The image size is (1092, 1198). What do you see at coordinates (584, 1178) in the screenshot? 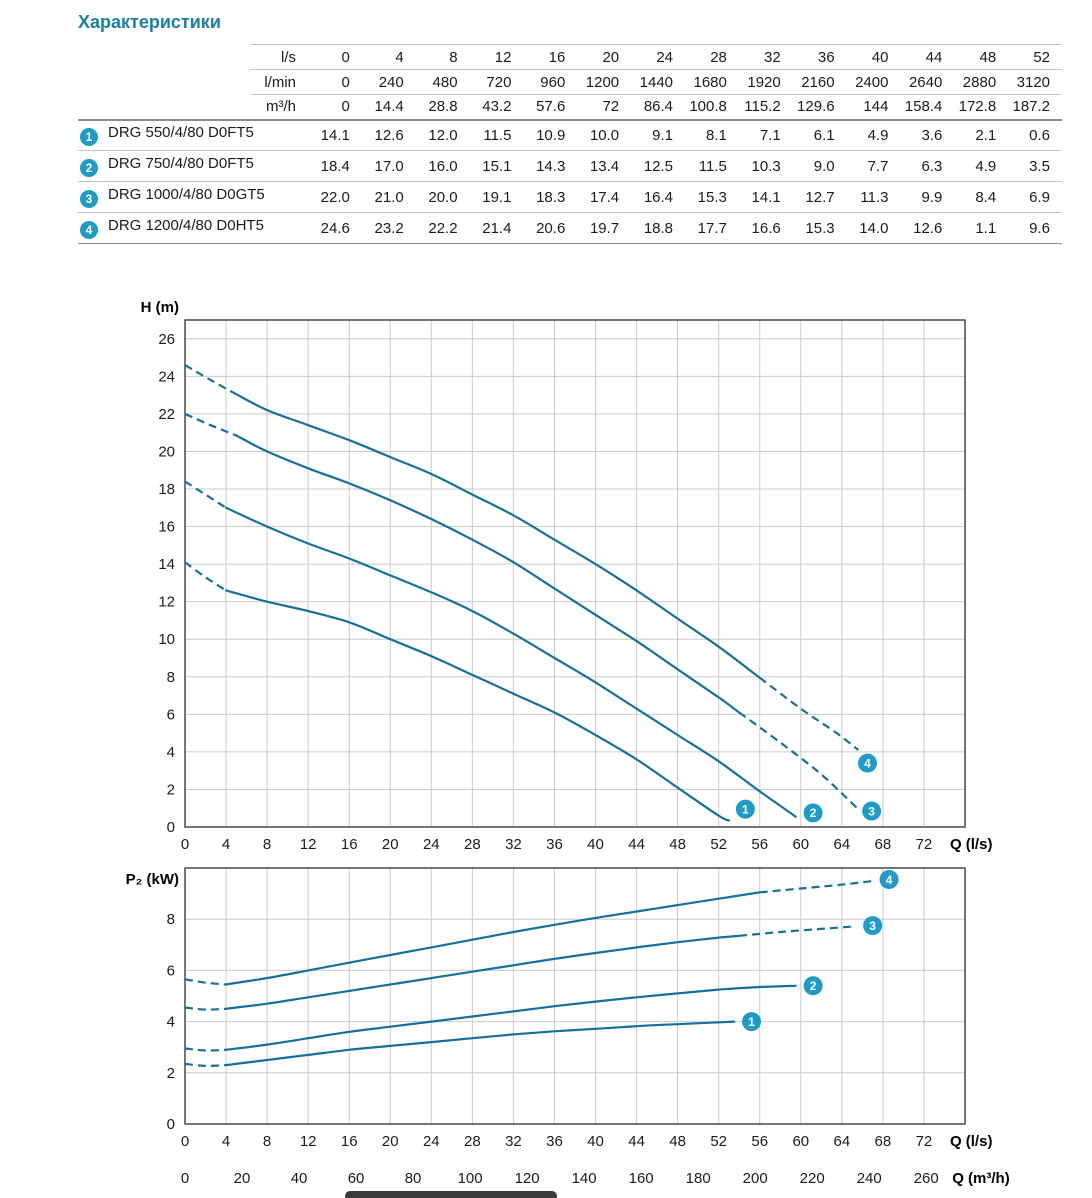
I see `x2-tick-label: 140` at bounding box center [584, 1178].